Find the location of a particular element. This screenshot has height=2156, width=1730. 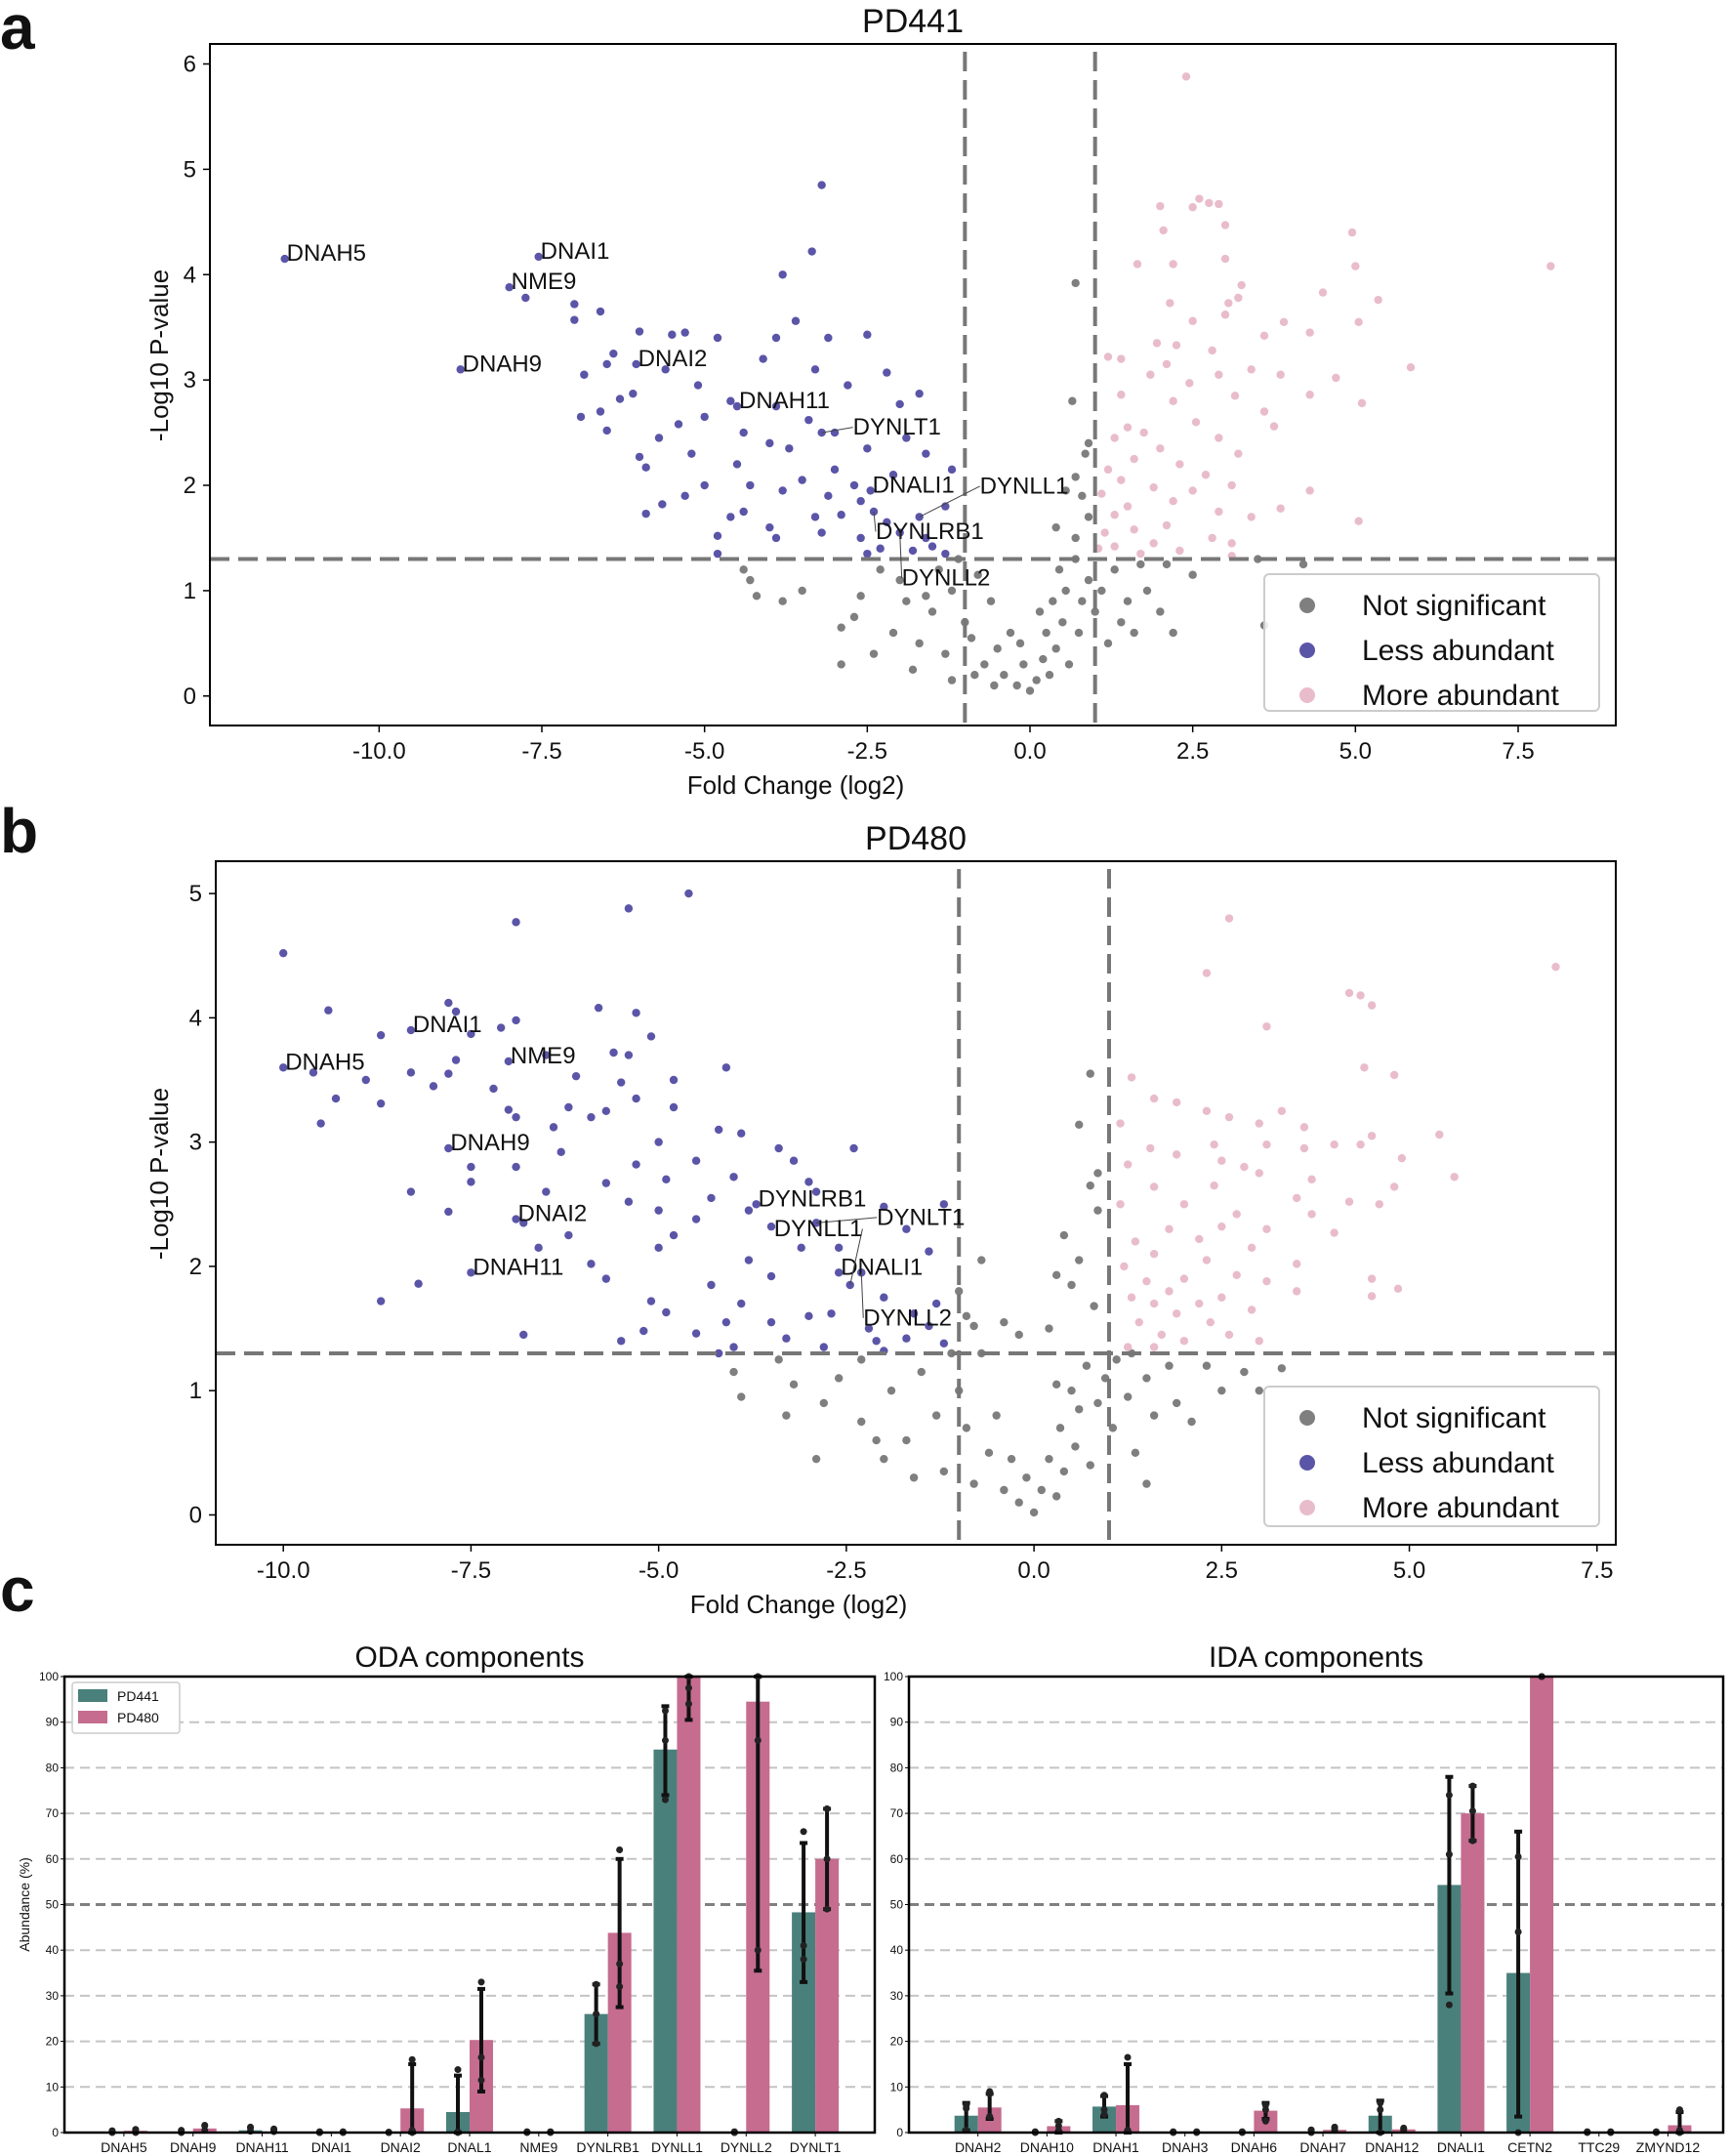

y-tick-label: 2 is located at coordinates (190, 486).